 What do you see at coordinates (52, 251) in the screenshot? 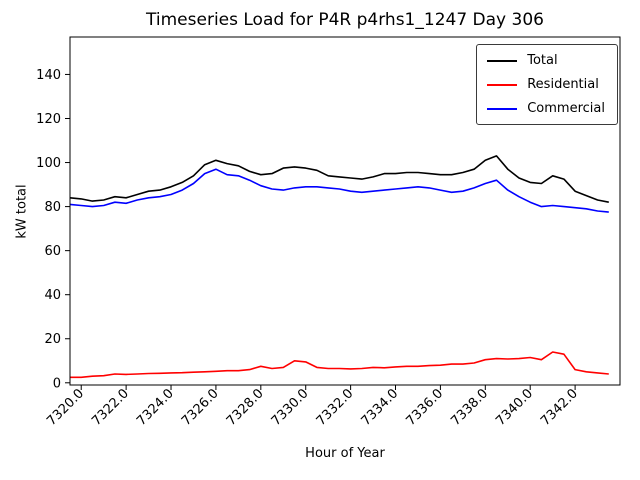
I see `y-tick-label: 60` at bounding box center [52, 251].